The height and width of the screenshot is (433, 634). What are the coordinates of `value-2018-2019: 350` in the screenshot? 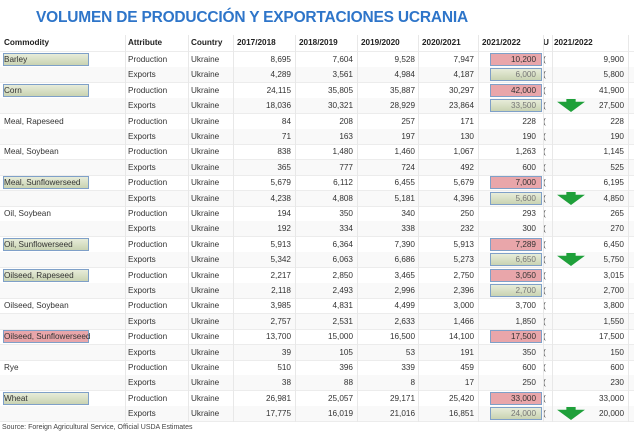 It's located at (346, 213).